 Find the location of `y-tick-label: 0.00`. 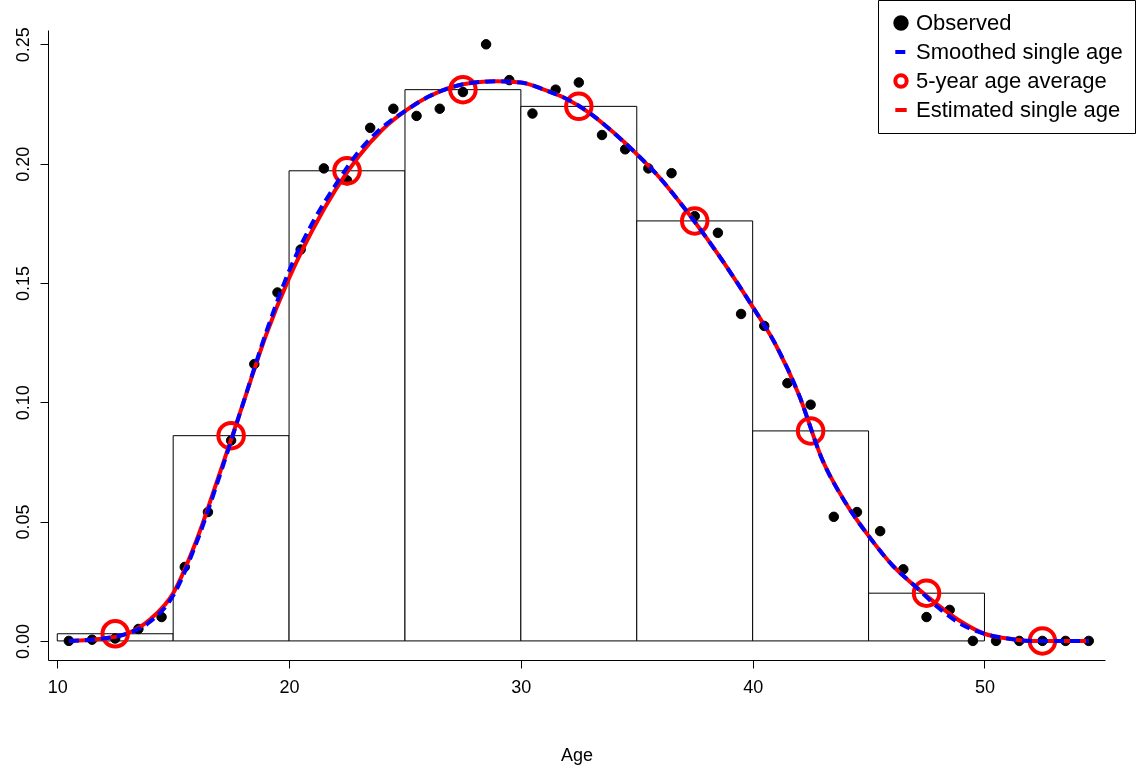

y-tick-label: 0.00 is located at coordinates (22, 641).